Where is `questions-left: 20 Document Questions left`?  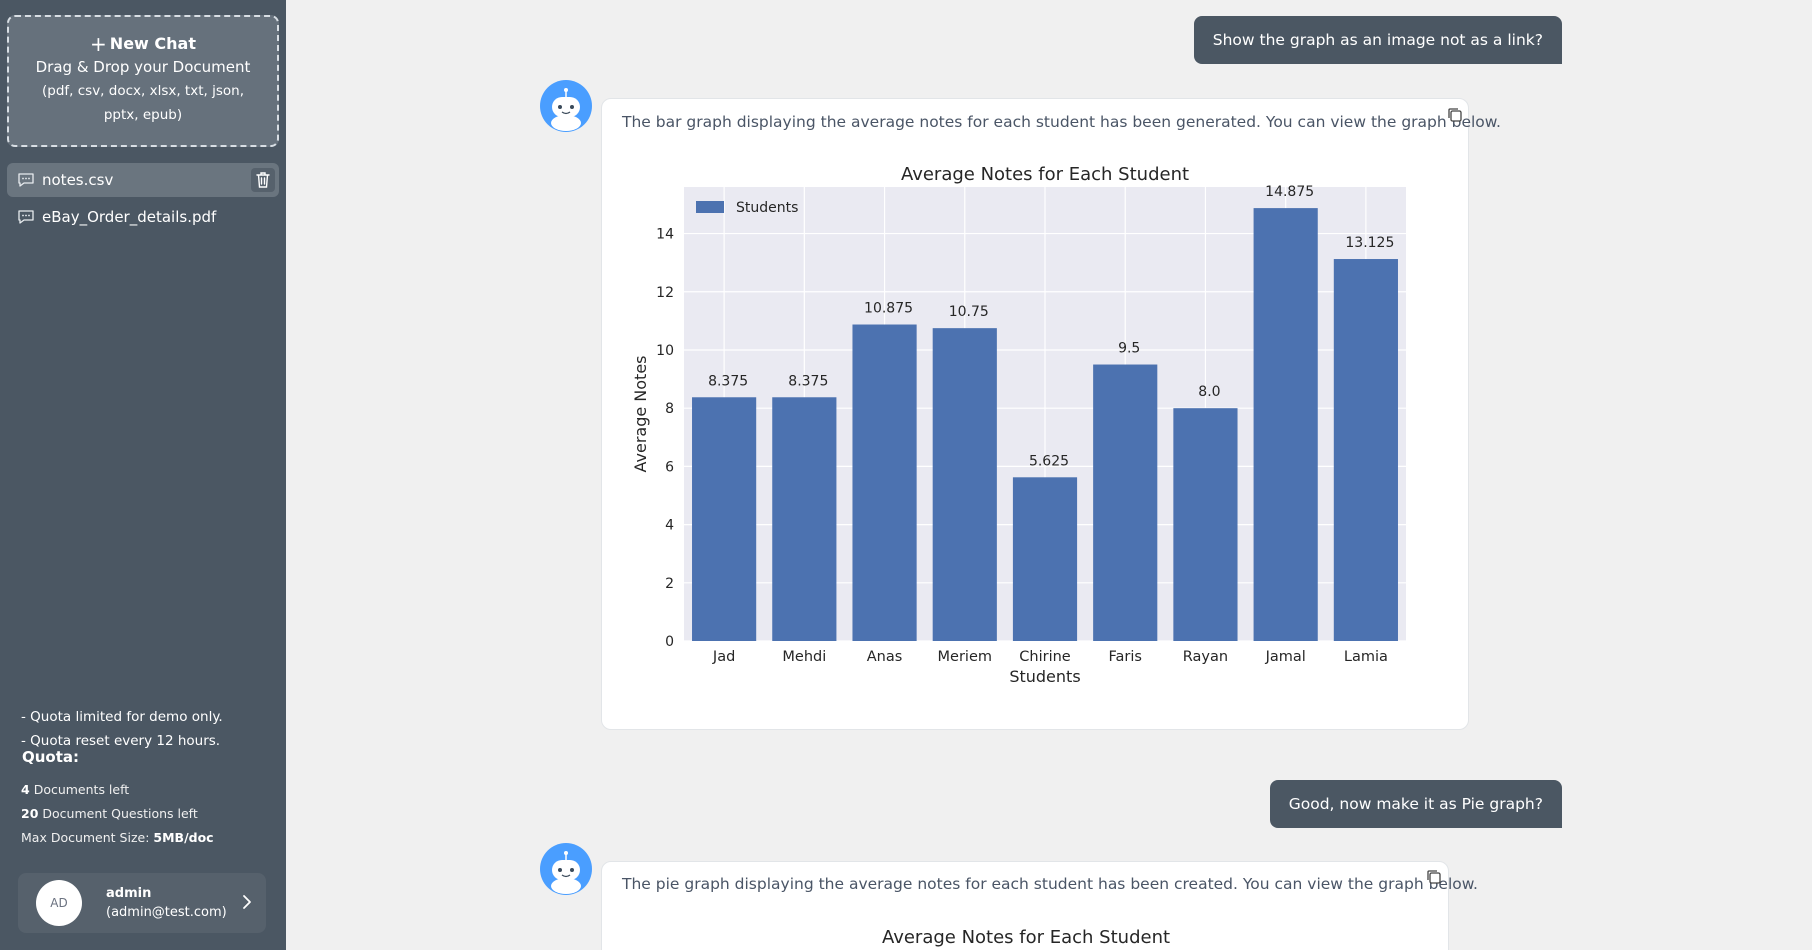
questions-left: 20 Document Questions left is located at coordinates (109, 813).